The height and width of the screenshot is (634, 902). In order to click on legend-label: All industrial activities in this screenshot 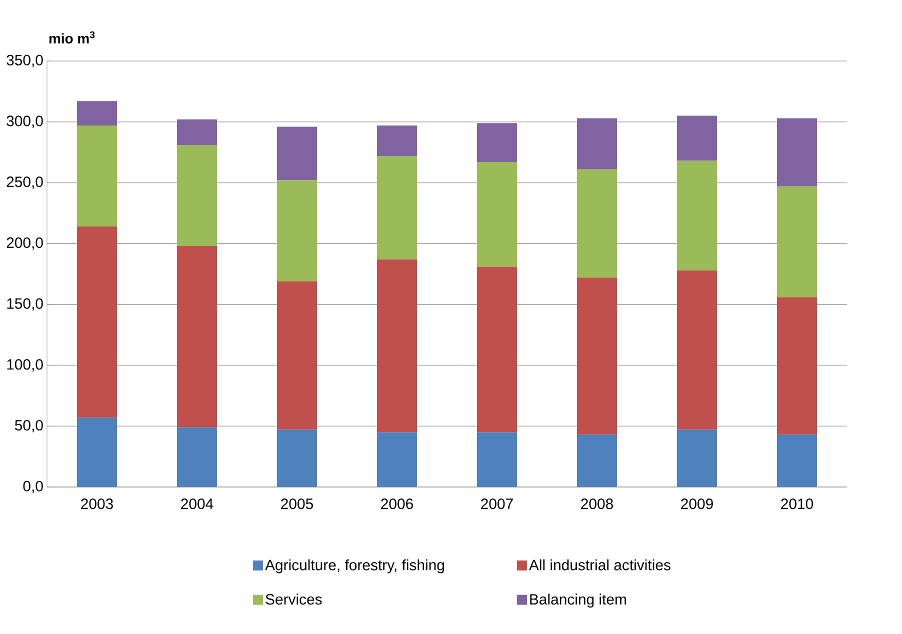, I will do `click(599, 564)`.